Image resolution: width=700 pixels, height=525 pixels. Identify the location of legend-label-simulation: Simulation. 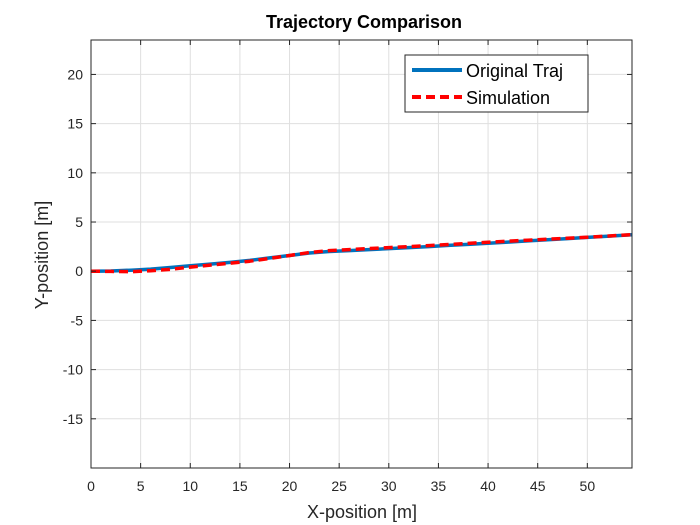
(508, 98).